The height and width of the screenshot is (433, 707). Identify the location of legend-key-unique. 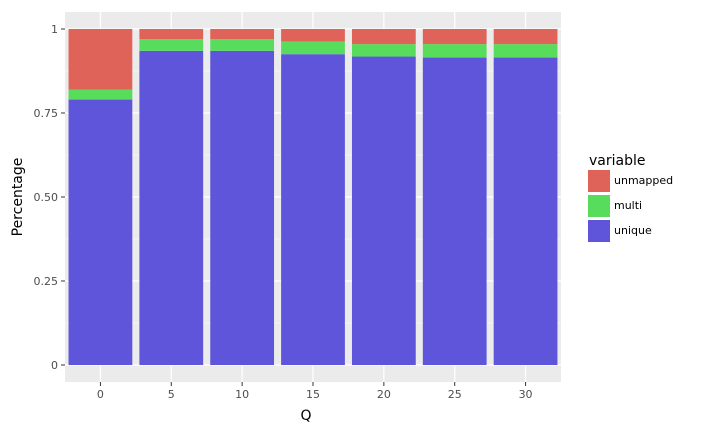
(599, 231).